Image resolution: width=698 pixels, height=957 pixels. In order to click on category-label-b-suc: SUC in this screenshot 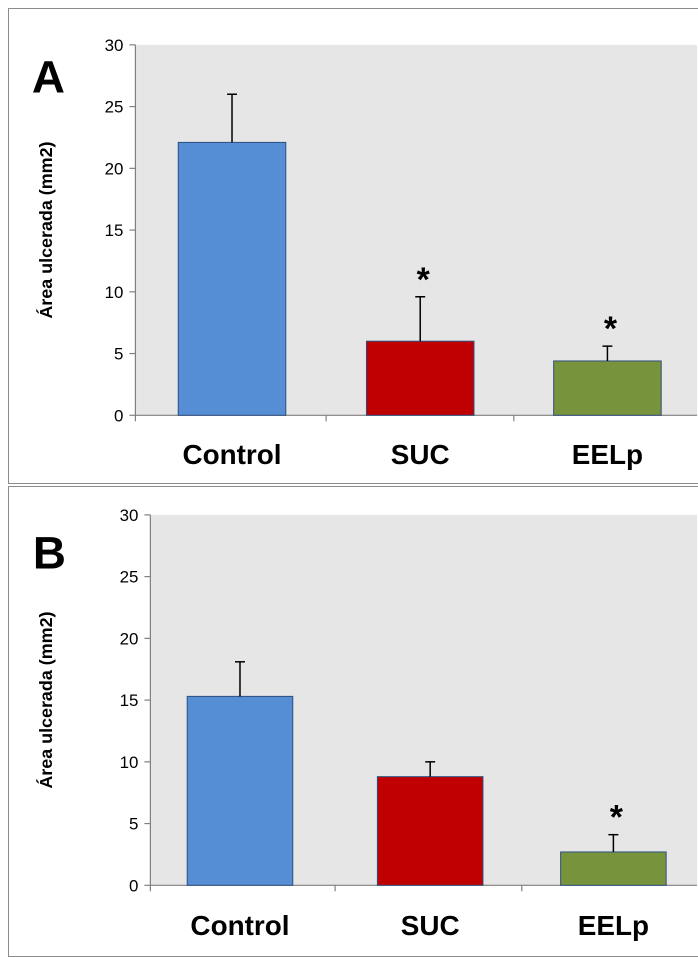, I will do `click(430, 925)`.